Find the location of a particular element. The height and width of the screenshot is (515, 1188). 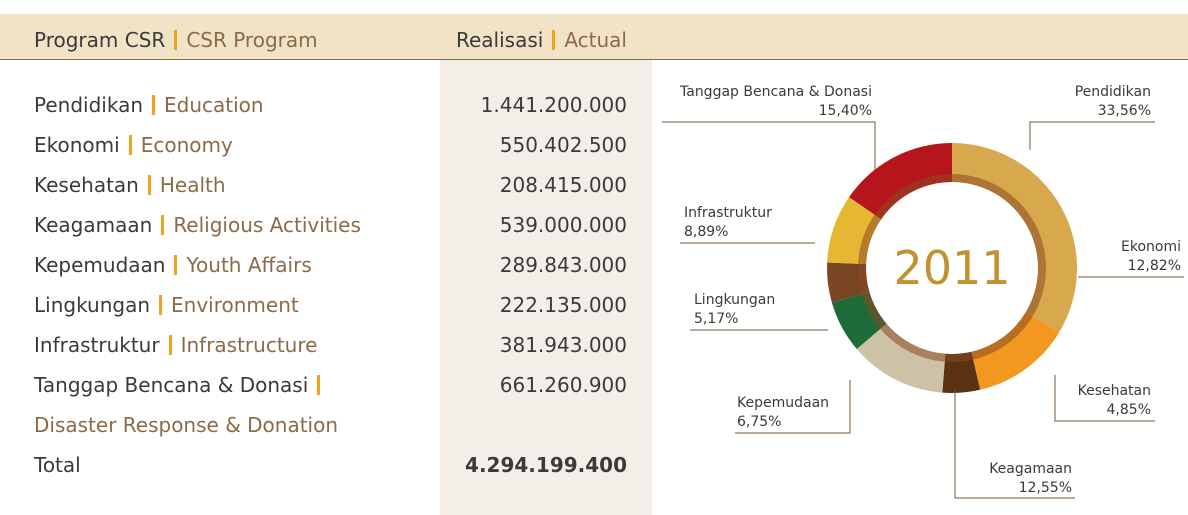

slice-name: Ekonomi is located at coordinates (1151, 247).